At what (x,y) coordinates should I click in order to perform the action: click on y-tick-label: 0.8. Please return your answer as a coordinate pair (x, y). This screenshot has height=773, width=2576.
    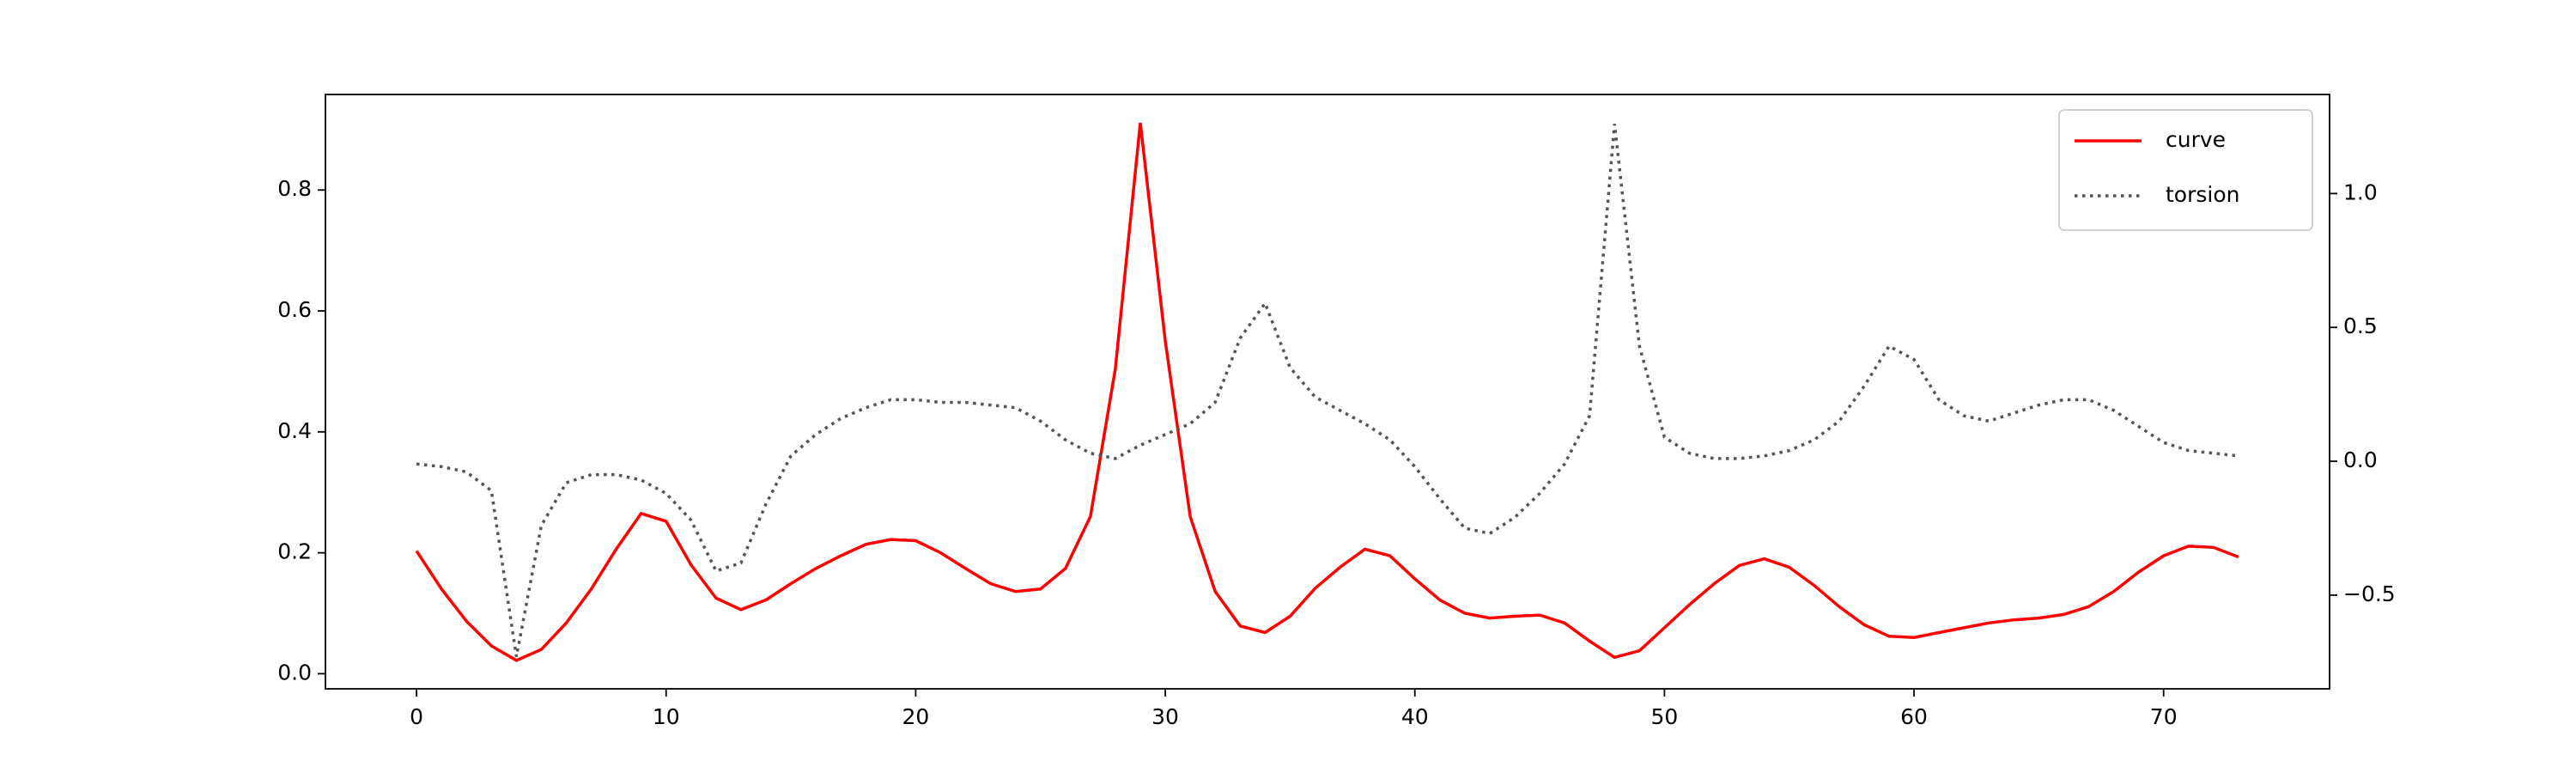
    Looking at the image, I should click on (294, 188).